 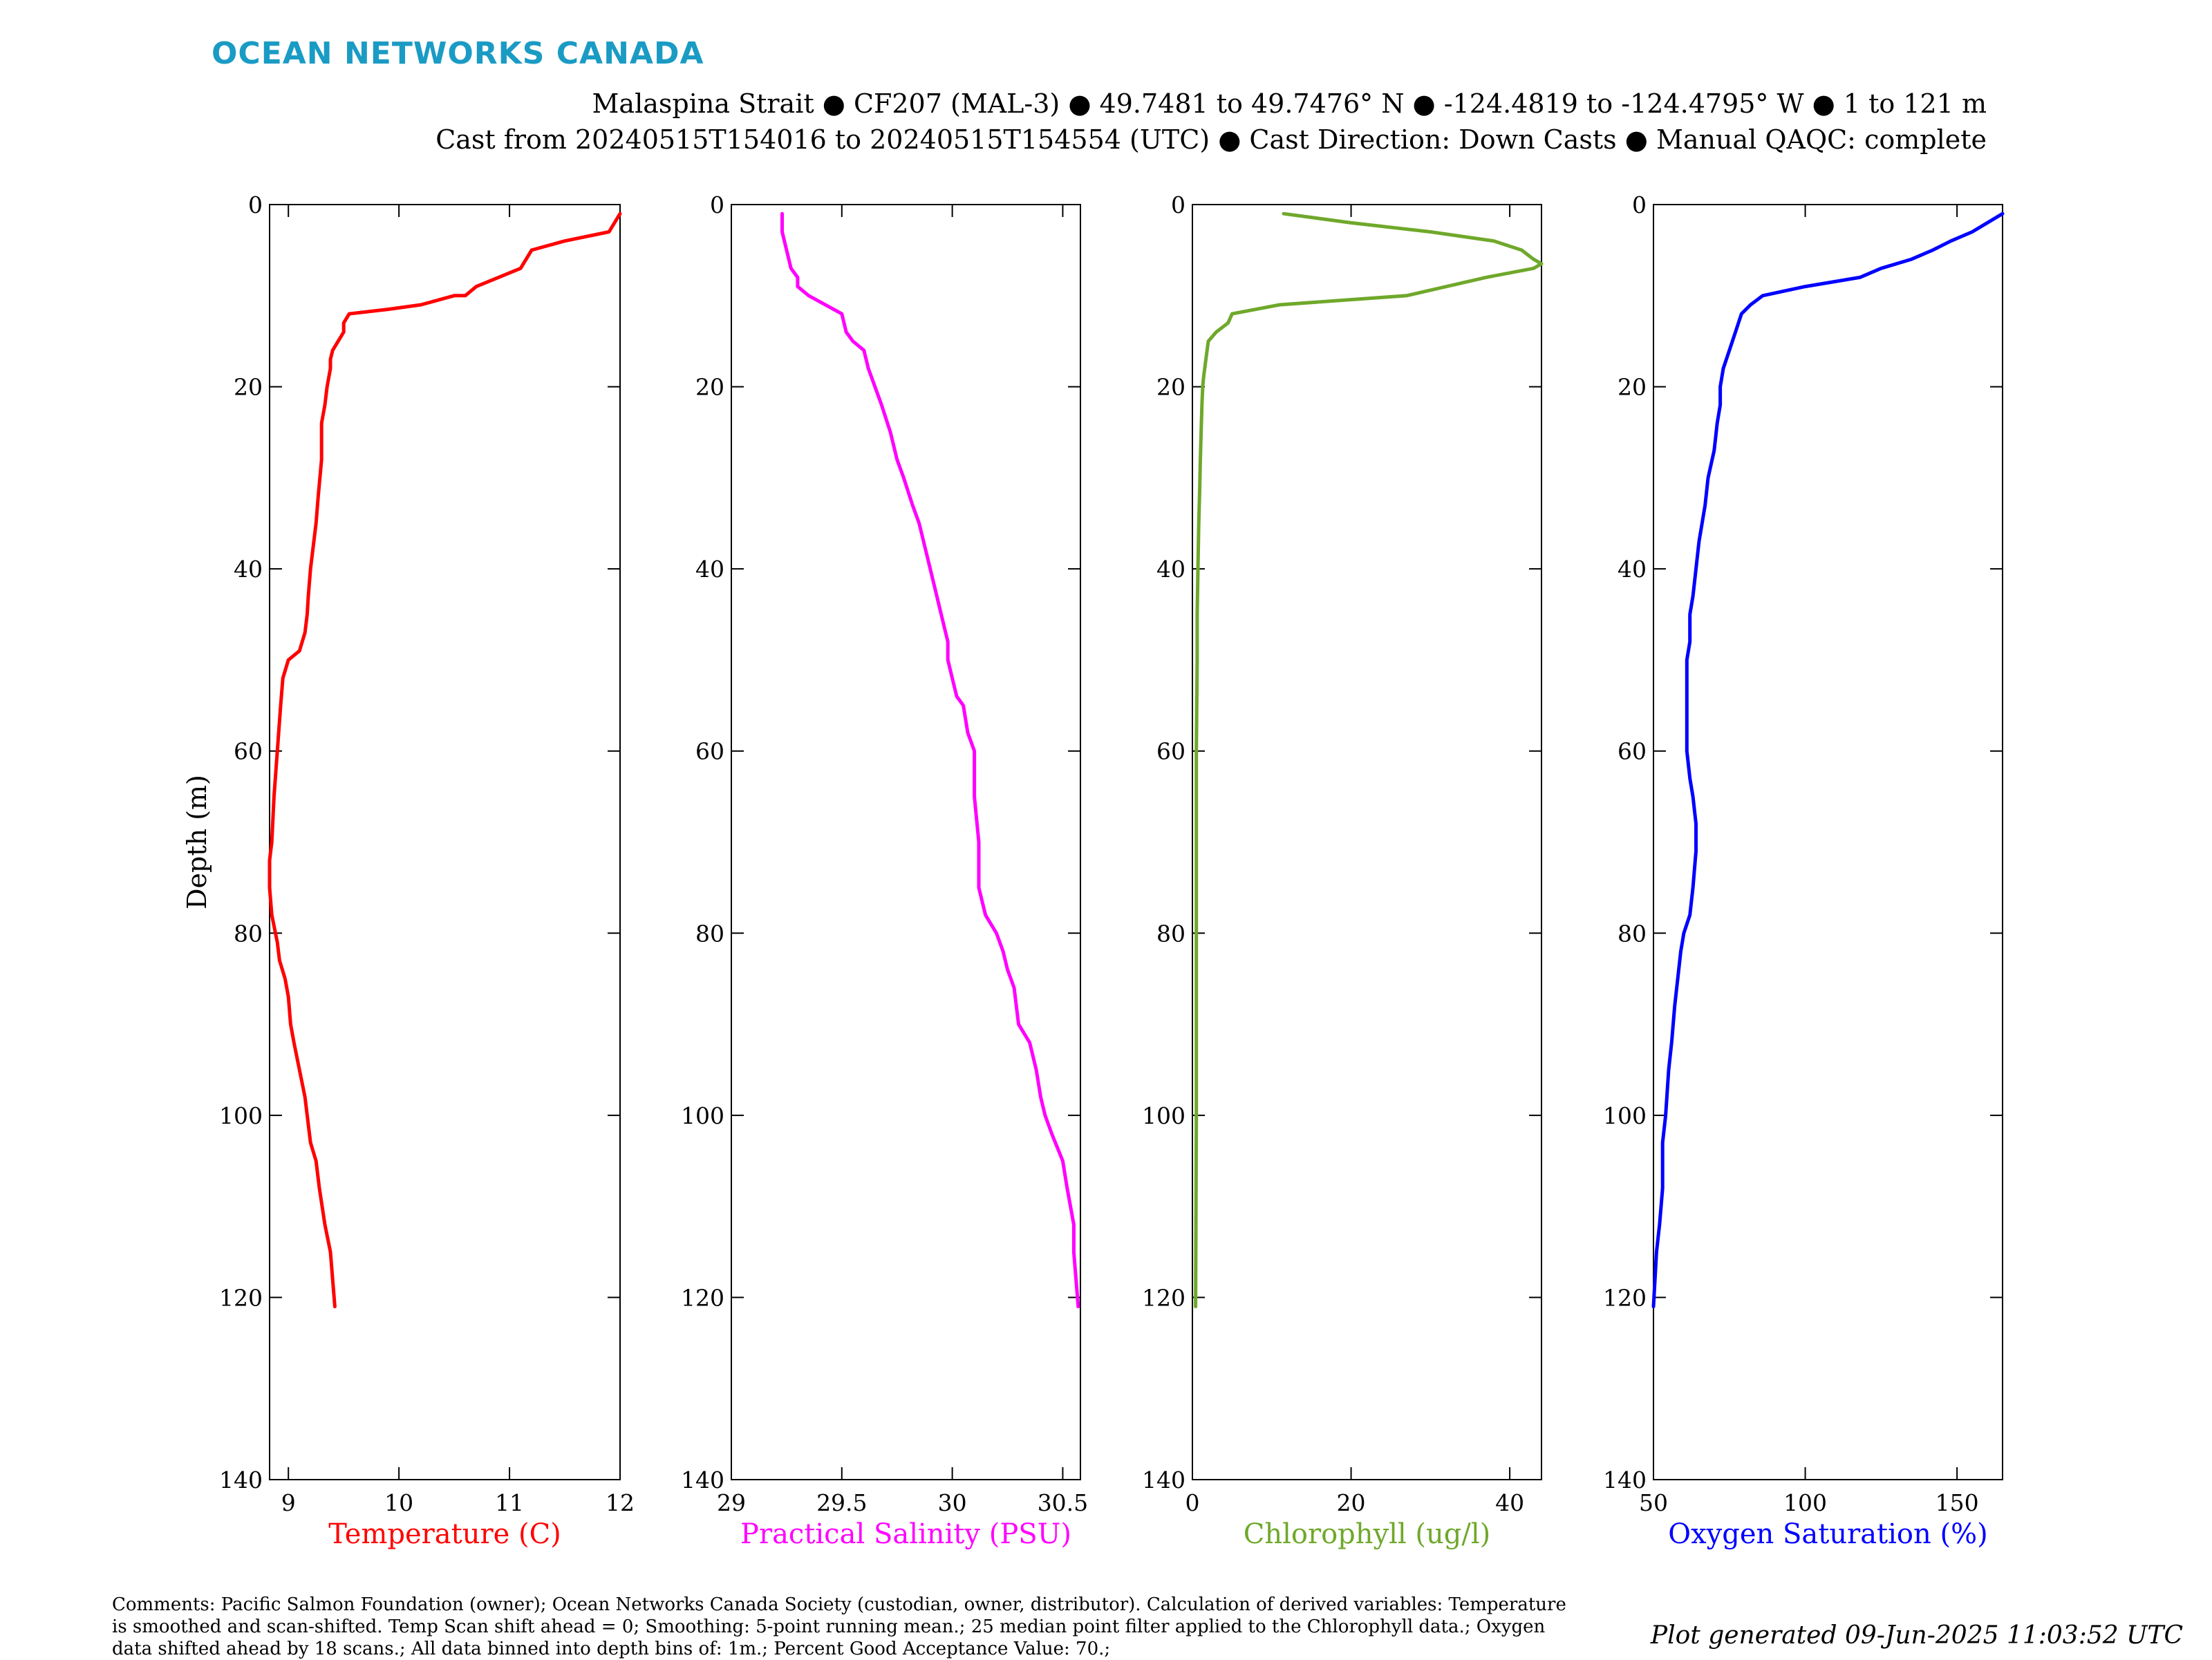 I want to click on x-tick-label: 0, so click(x=1192, y=1502).